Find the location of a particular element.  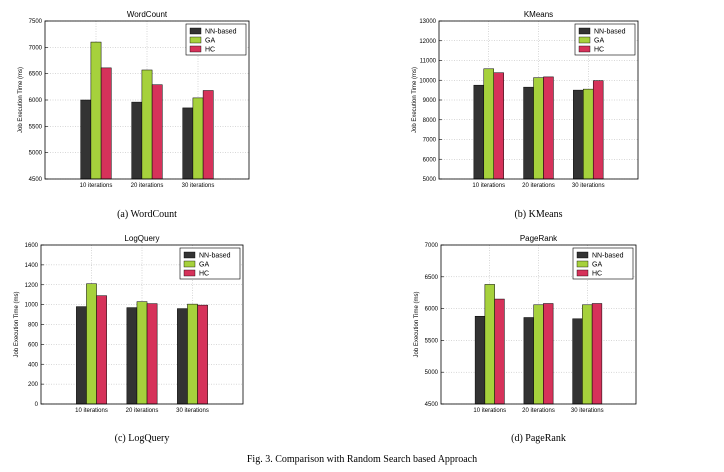

y-tick-label: 1600 is located at coordinates (32, 246).